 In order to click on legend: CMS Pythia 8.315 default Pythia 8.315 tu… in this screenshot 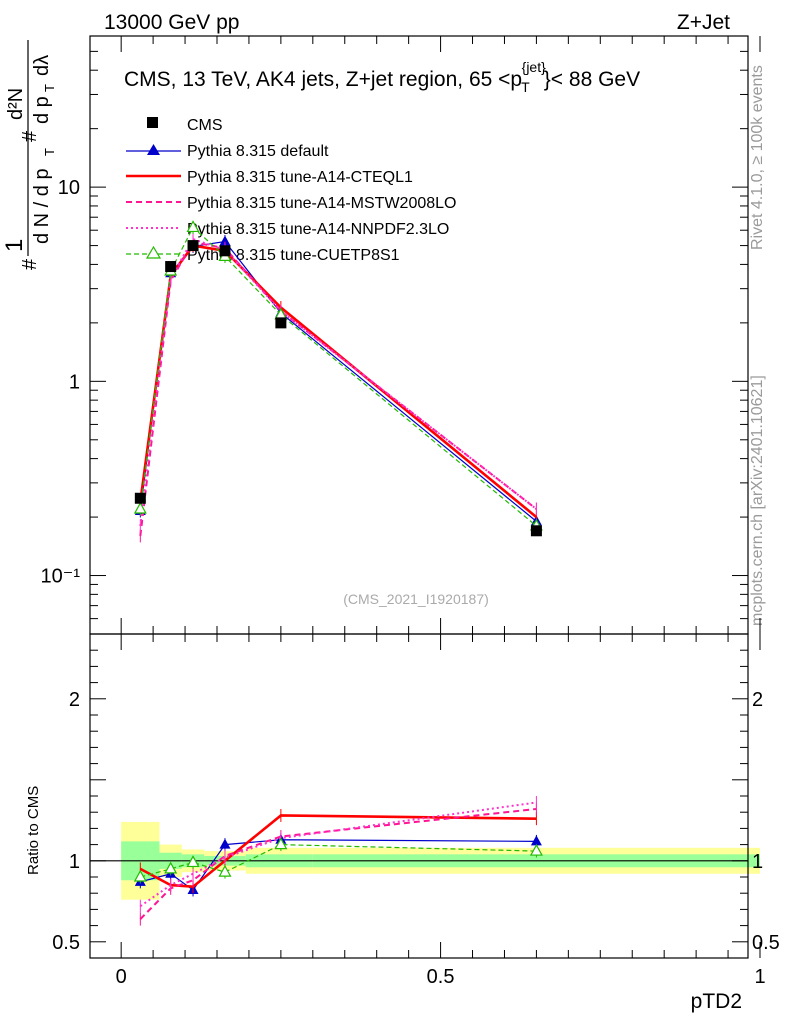, I will do `click(291, 190)`.